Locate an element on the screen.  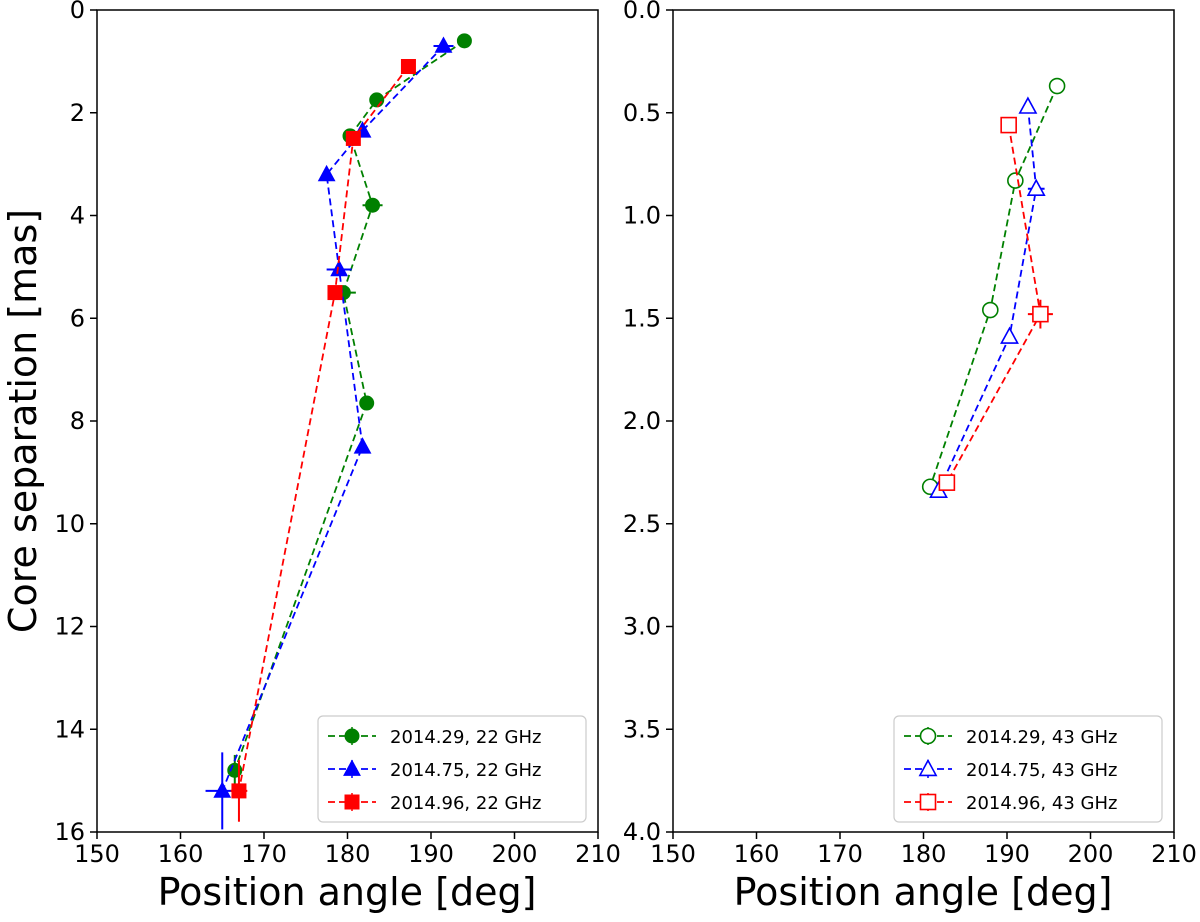
legend-item: 2014.75, 43 GHz is located at coordinates (1010, 769).